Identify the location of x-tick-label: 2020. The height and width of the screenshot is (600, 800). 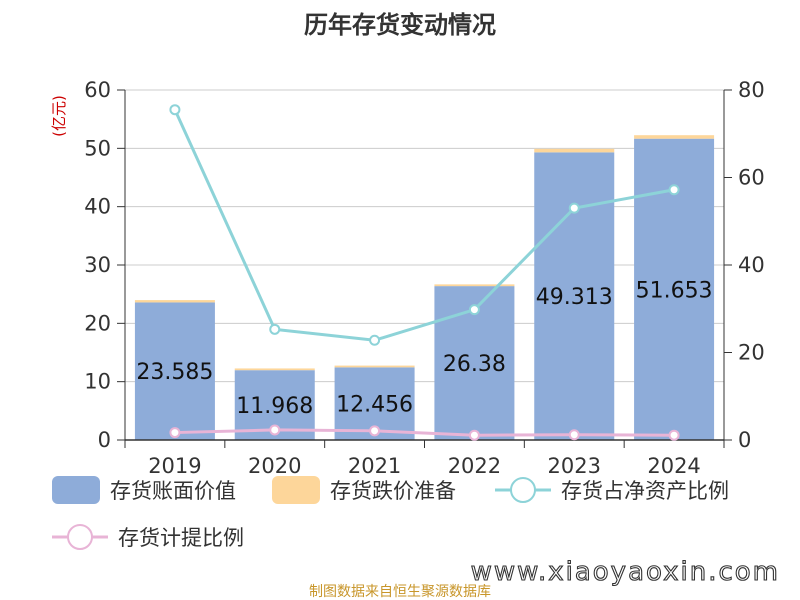
(274, 466).